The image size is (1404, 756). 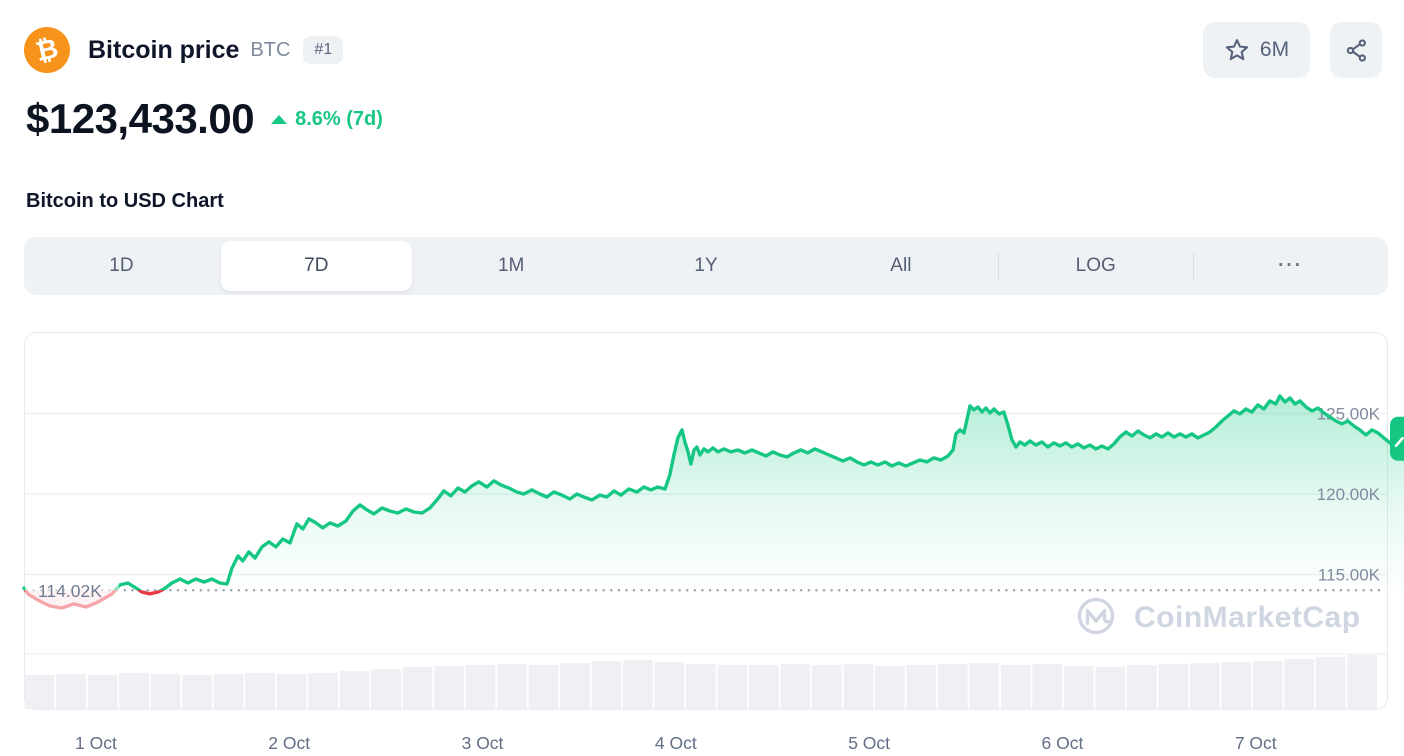 What do you see at coordinates (483, 743) in the screenshot?
I see `x-axis-label: 3 Oct` at bounding box center [483, 743].